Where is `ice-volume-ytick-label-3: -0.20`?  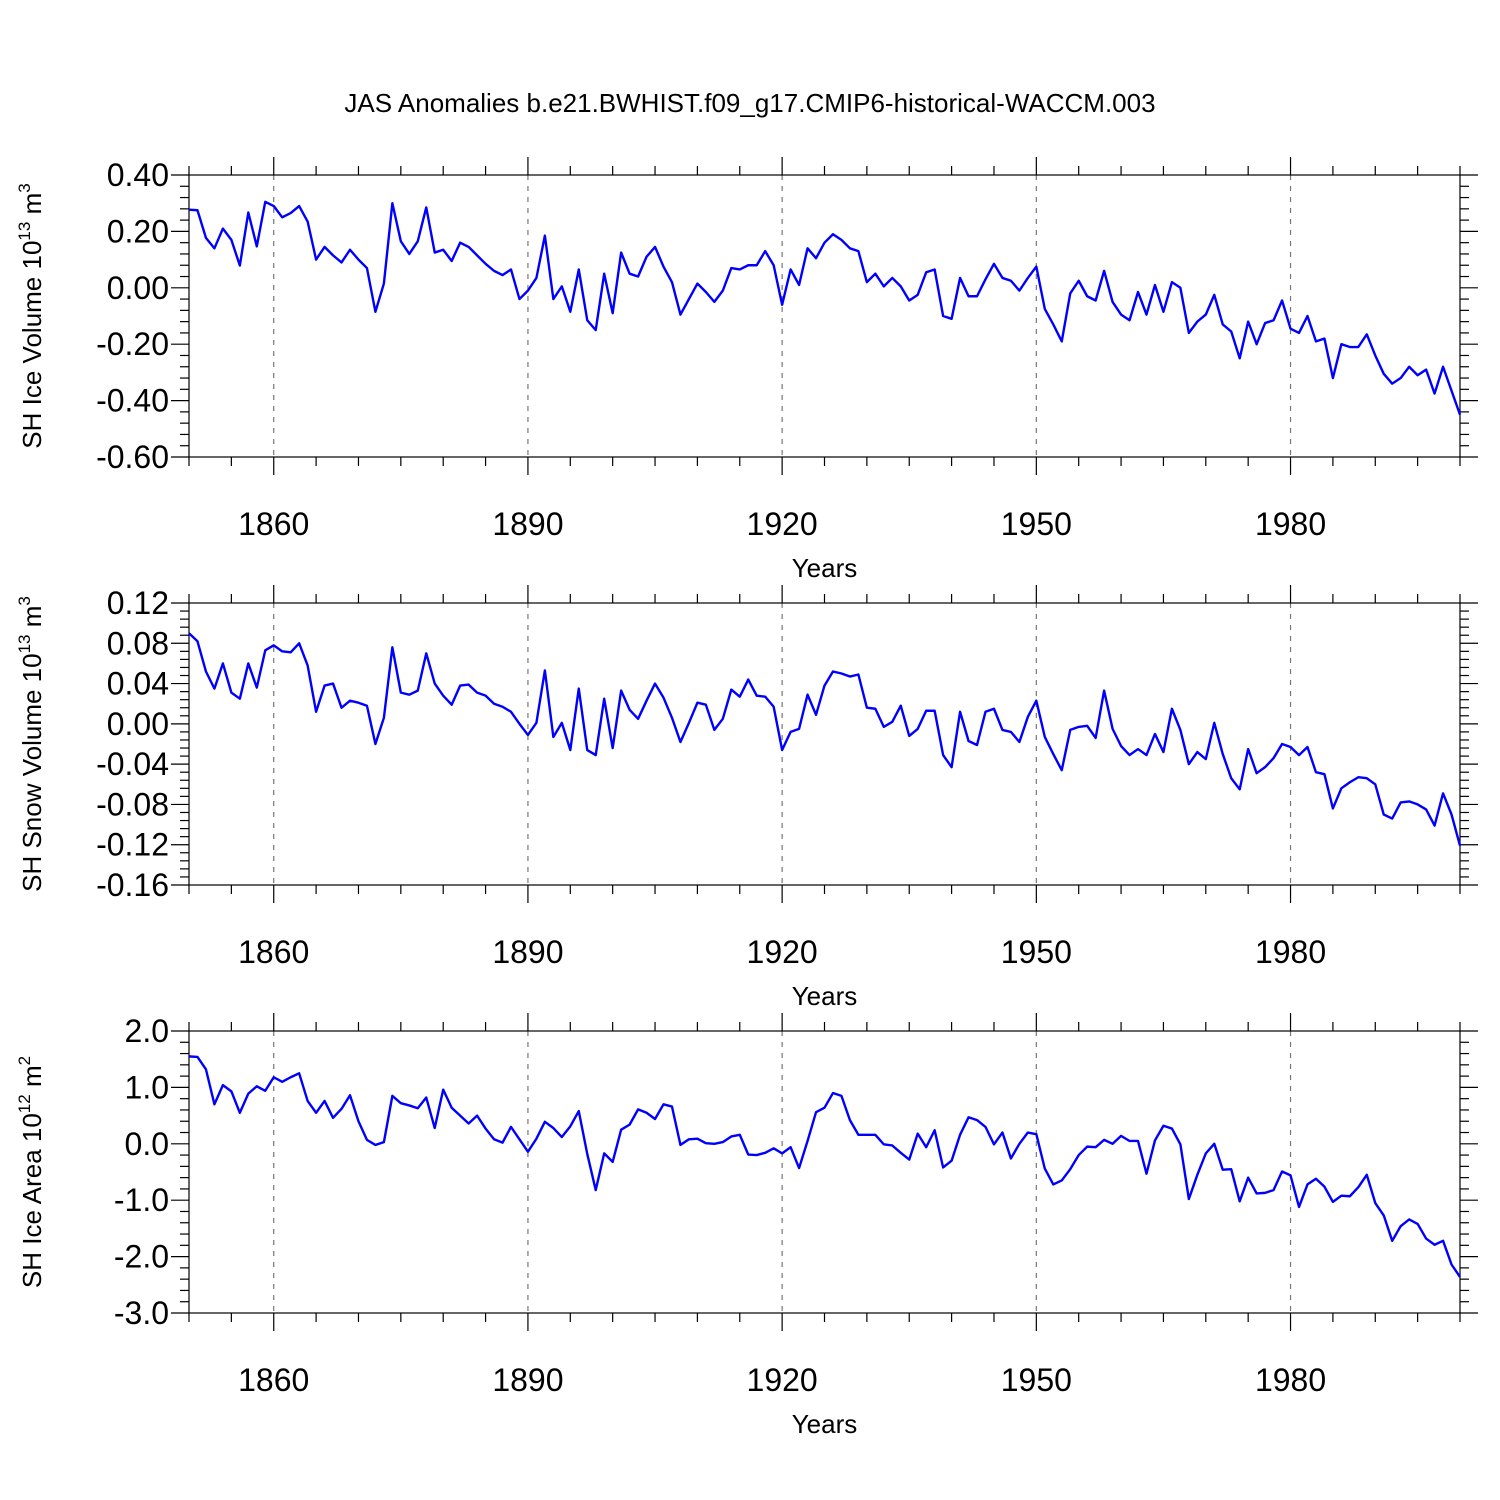 ice-volume-ytick-label-3: -0.20 is located at coordinates (132, 344).